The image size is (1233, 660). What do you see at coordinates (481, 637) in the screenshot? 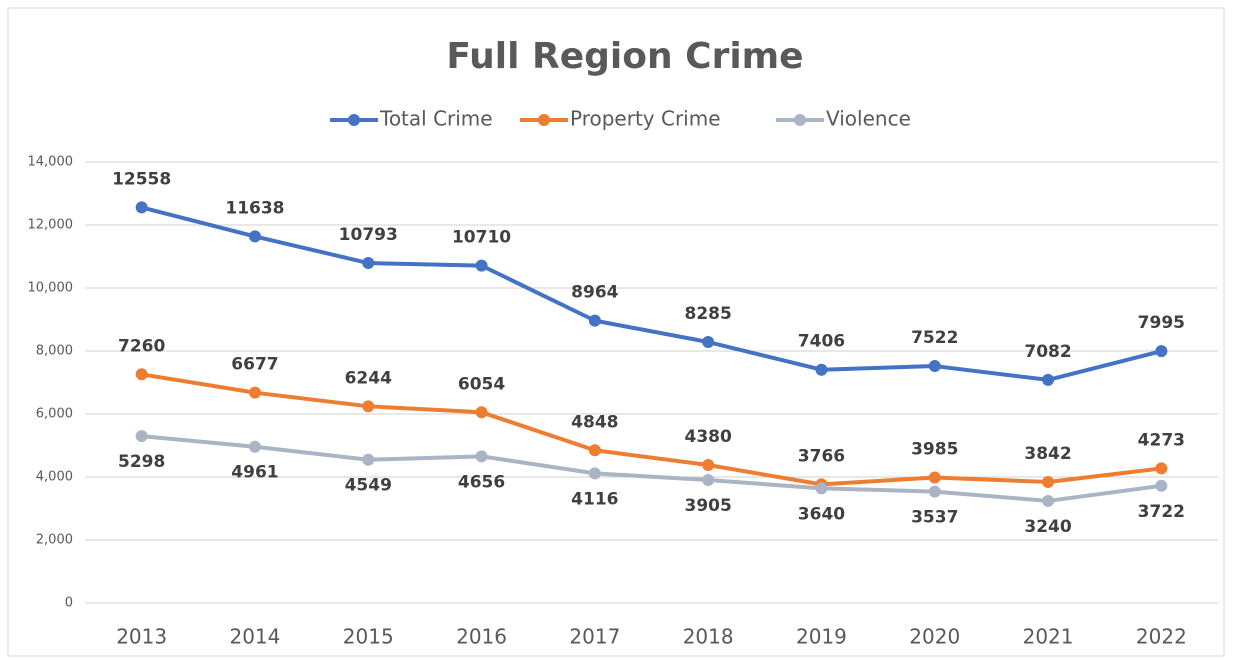
I see `x-tick-label: 2016` at bounding box center [481, 637].